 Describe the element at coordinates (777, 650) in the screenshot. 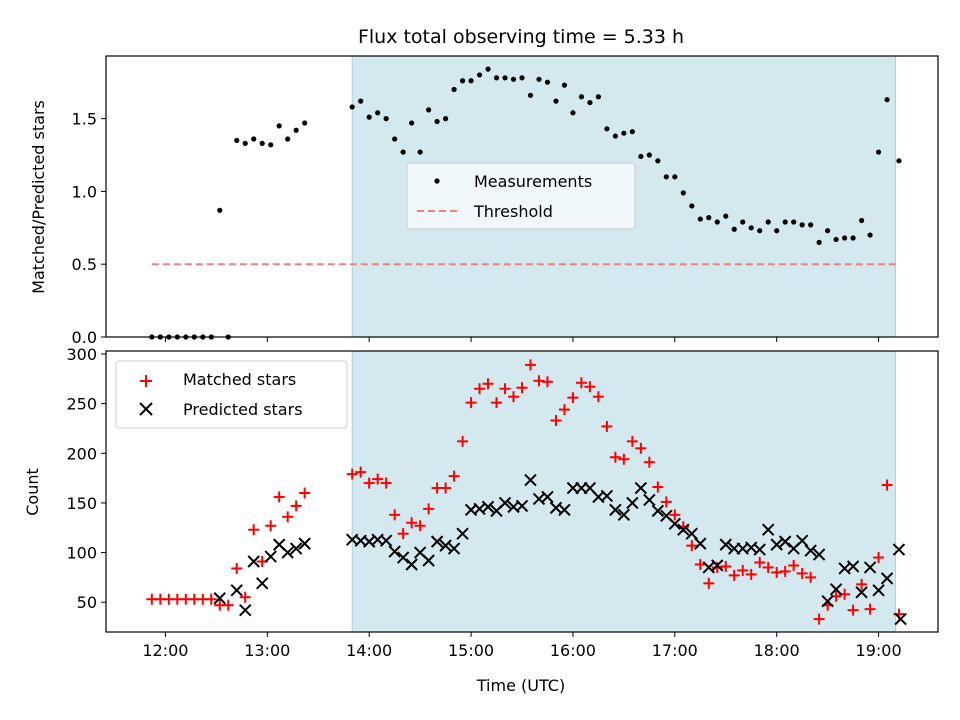

I see `x-tick-label: 18:00` at that location.